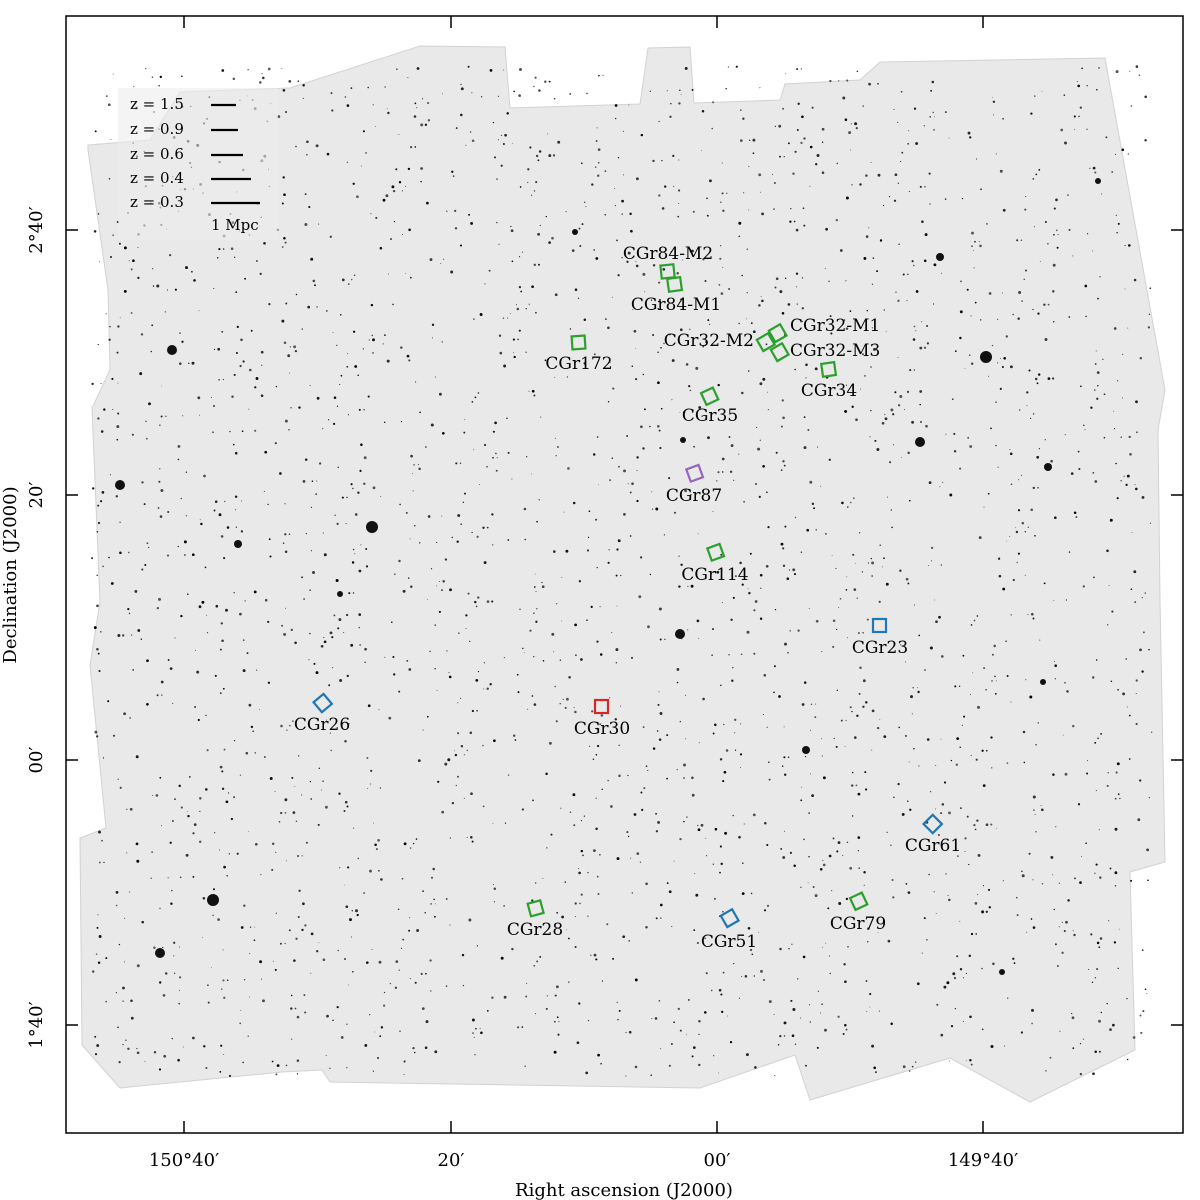  What do you see at coordinates (829, 391) in the screenshot?
I see `group-label: CGr34` at bounding box center [829, 391].